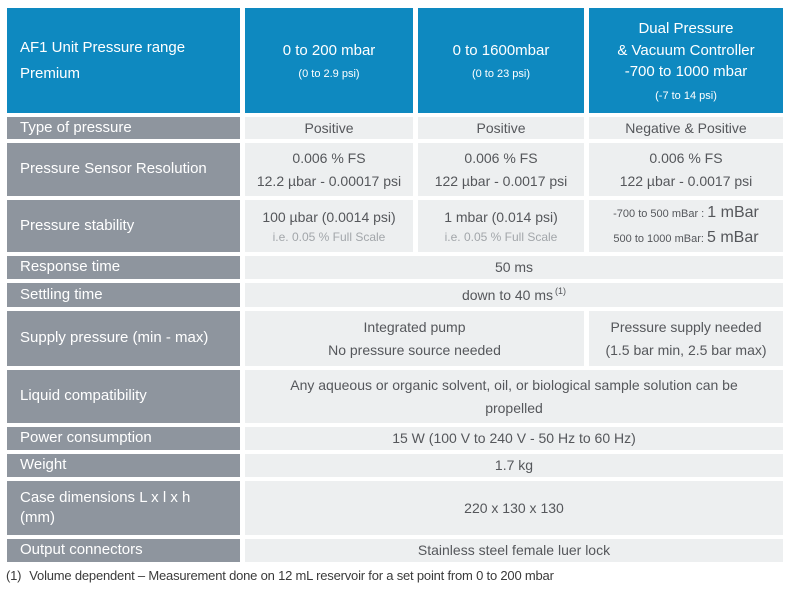  What do you see at coordinates (123, 226) in the screenshot?
I see `row-label-pressure-stability: Pressure stability` at bounding box center [123, 226].